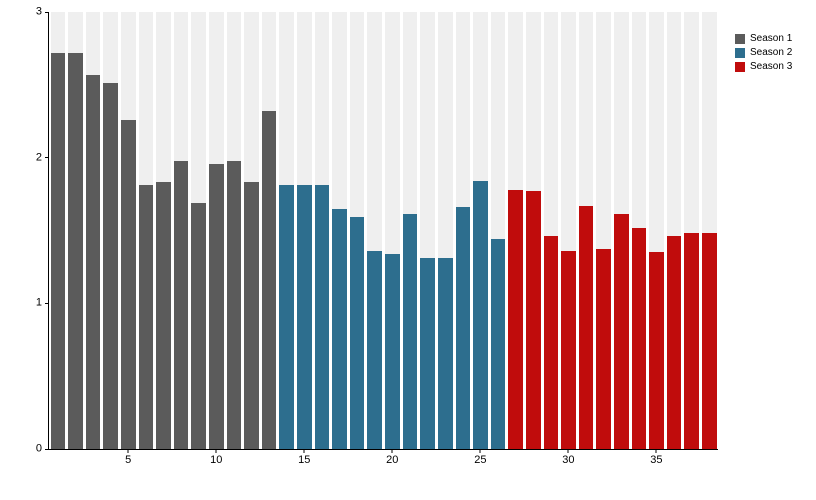 The width and height of the screenshot is (816, 500). What do you see at coordinates (771, 66) in the screenshot?
I see `legend-label-season-3: Season 3` at bounding box center [771, 66].